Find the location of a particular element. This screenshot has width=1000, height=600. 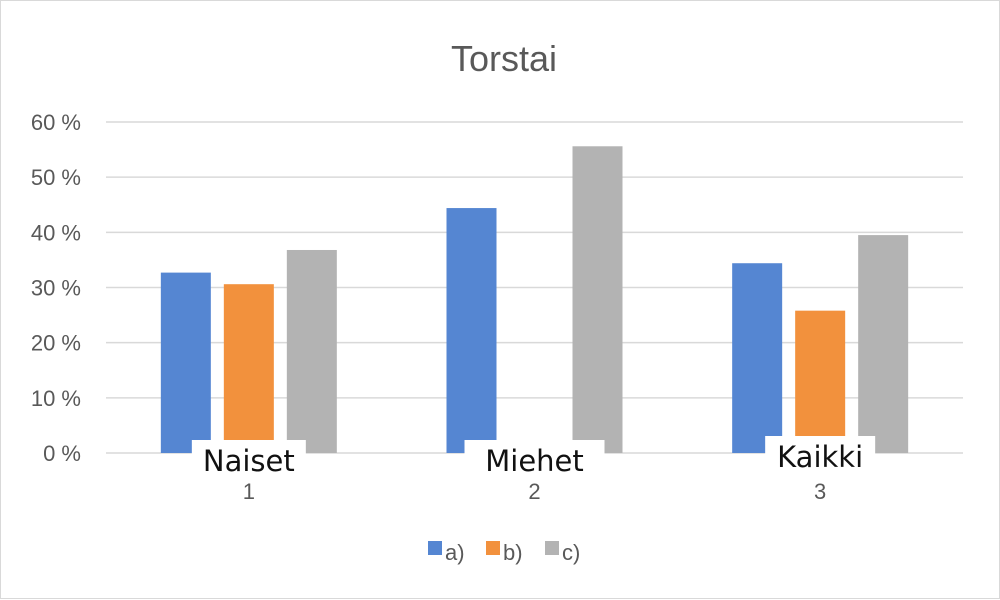

y-tick-label: 50 % is located at coordinates (56, 177).